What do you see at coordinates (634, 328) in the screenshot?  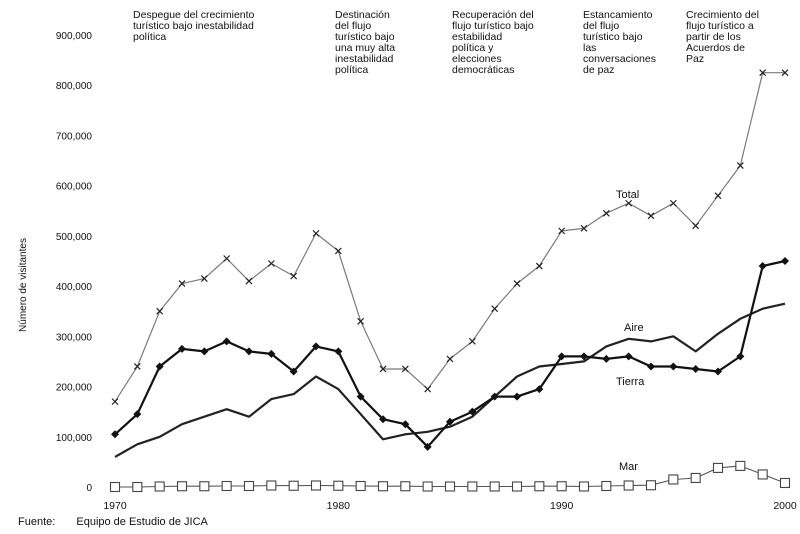 I see `series-label-aire: Aire` at bounding box center [634, 328].